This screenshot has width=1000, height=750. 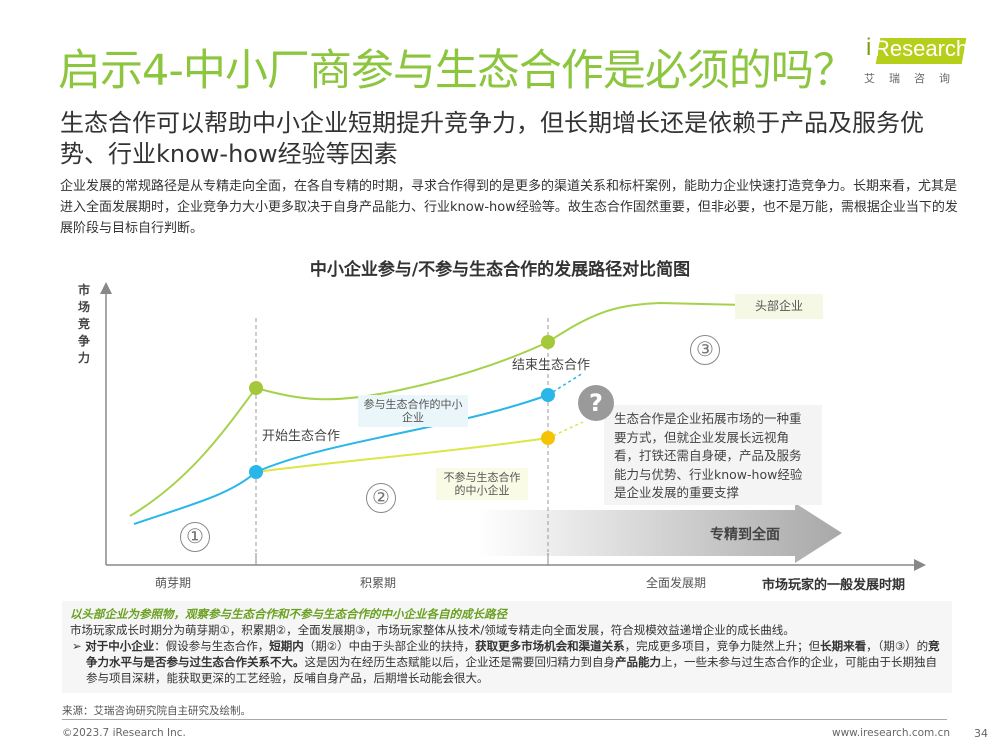 What do you see at coordinates (288, 614) in the screenshot?
I see `note-heading: 以头部企业为参照物，观察参与生态合作和不参与生态合作的中小企业各自的成长路径` at bounding box center [288, 614].